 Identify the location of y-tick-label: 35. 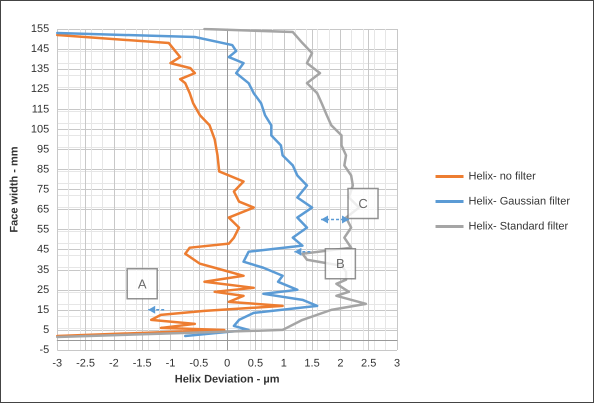
(43, 270).